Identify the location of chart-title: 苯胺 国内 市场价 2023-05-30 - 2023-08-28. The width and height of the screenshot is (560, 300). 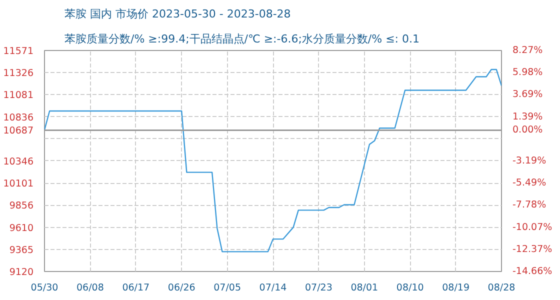
(177, 14).